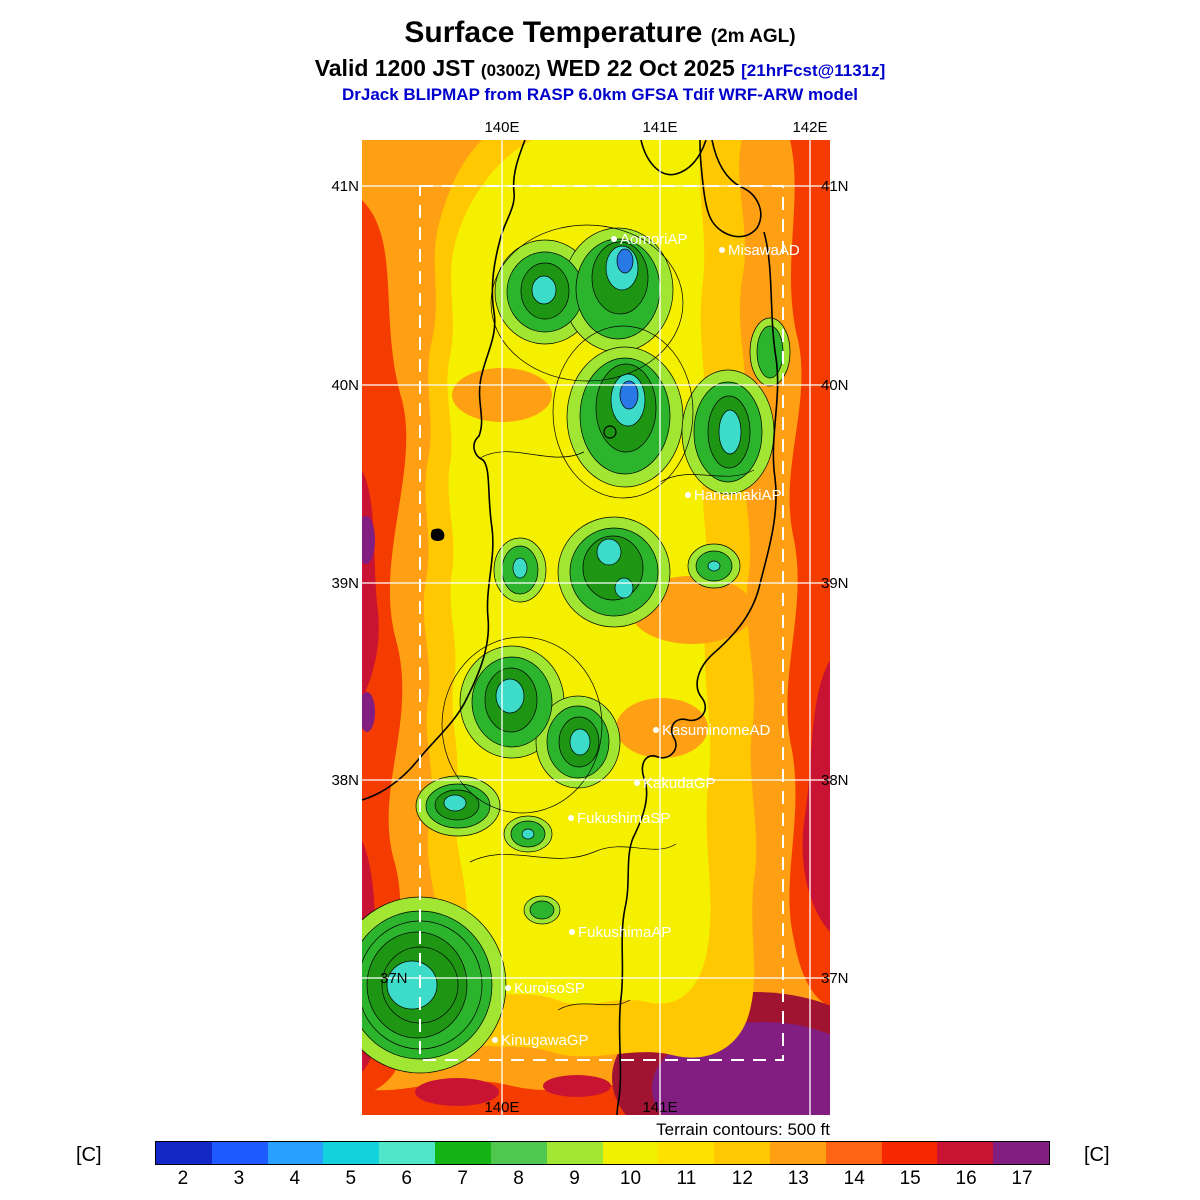 The width and height of the screenshot is (1200, 1200). Describe the element at coordinates (394, 68) in the screenshot. I see `valid-time: Valid 1200 JST` at that location.